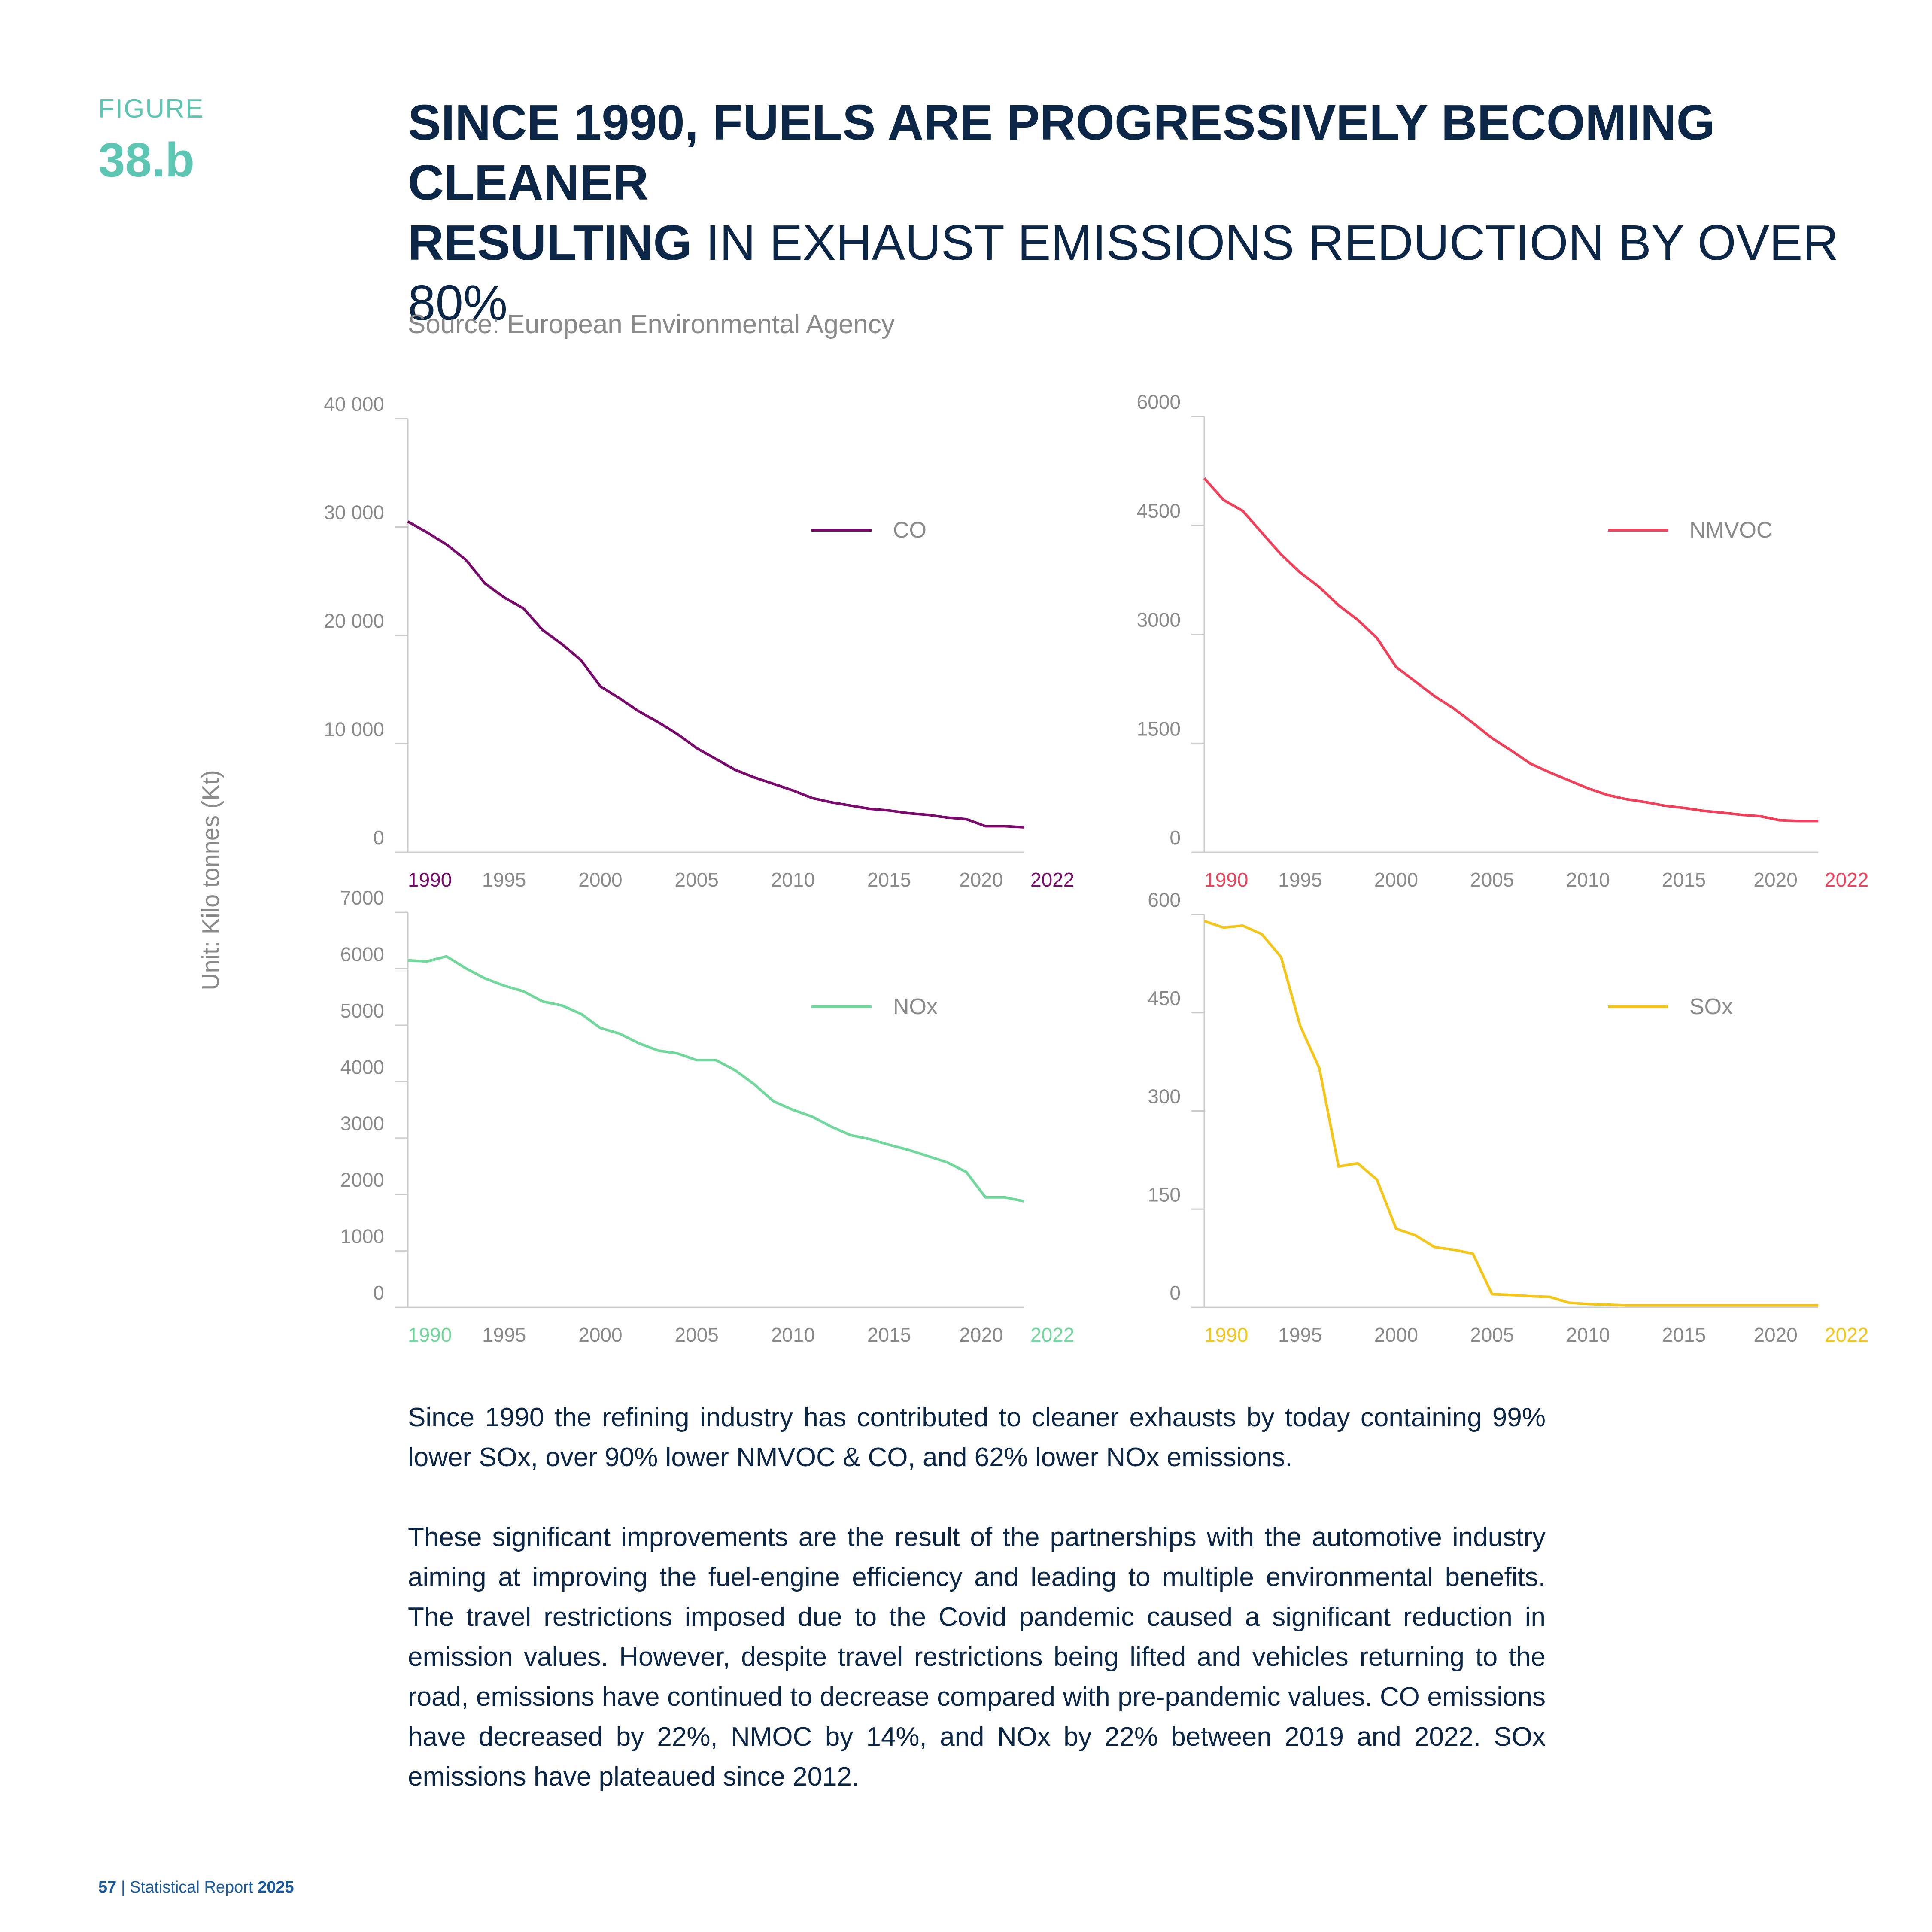 The height and width of the screenshot is (1932, 1932). Describe the element at coordinates (1492, 880) in the screenshot. I see `nmvoc-x-tick-label: 2005` at that location.